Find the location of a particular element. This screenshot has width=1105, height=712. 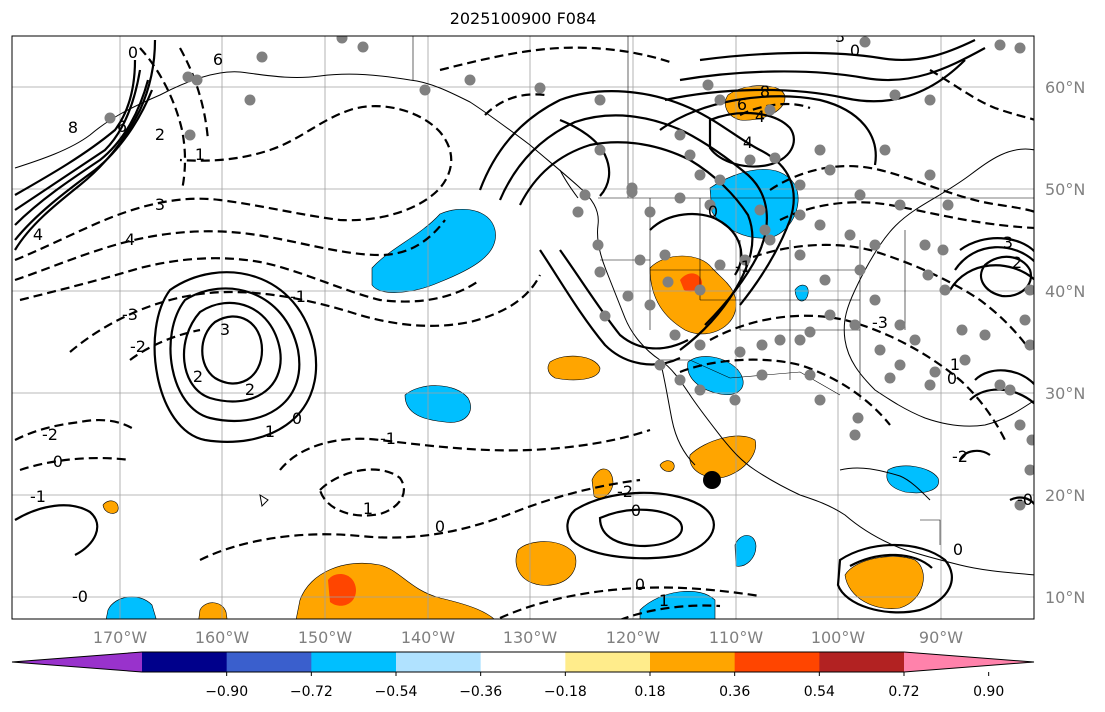

latitude-label: 10°N is located at coordinates (1065, 597).